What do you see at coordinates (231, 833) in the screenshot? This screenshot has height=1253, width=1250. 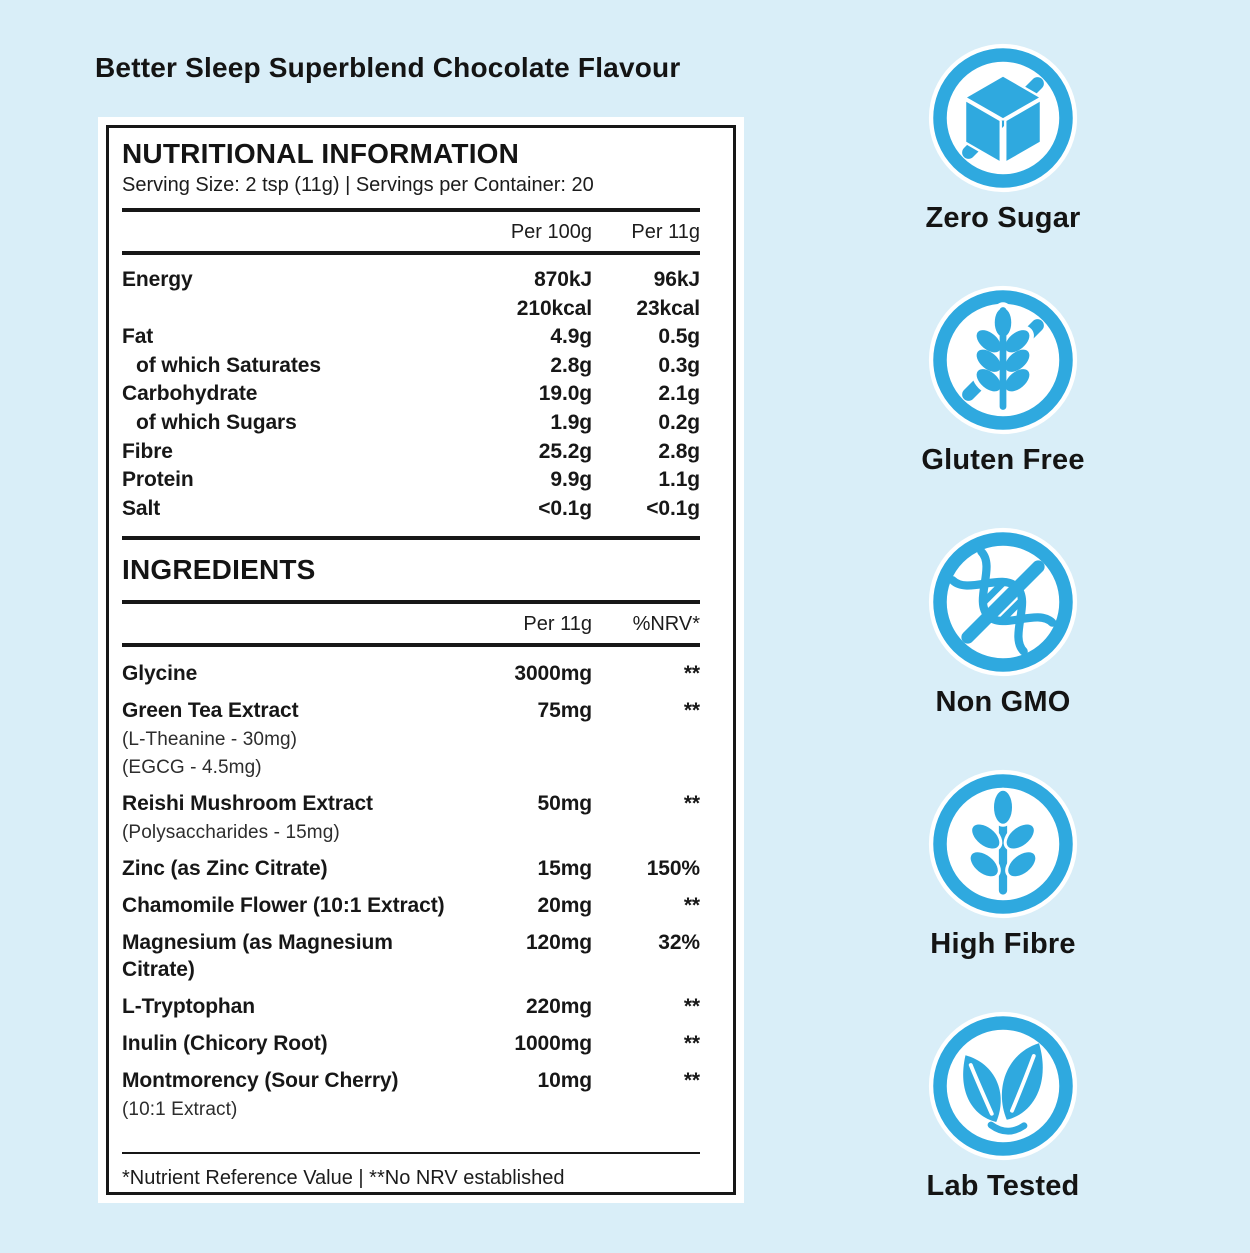 I see `ingredient-subcomponent: (Polysaccharides - 15mg)` at bounding box center [231, 833].